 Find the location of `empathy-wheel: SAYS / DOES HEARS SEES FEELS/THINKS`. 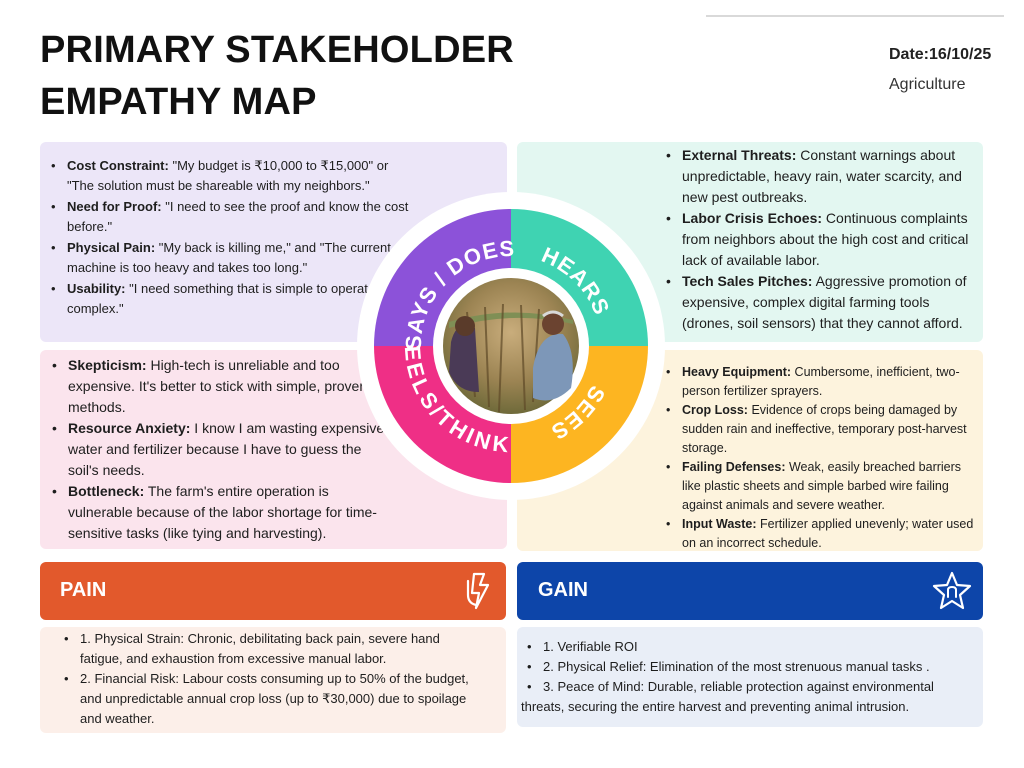

empathy-wheel: SAYS / DOES HEARS SEES FEELS/THINKS is located at coordinates (511, 346).